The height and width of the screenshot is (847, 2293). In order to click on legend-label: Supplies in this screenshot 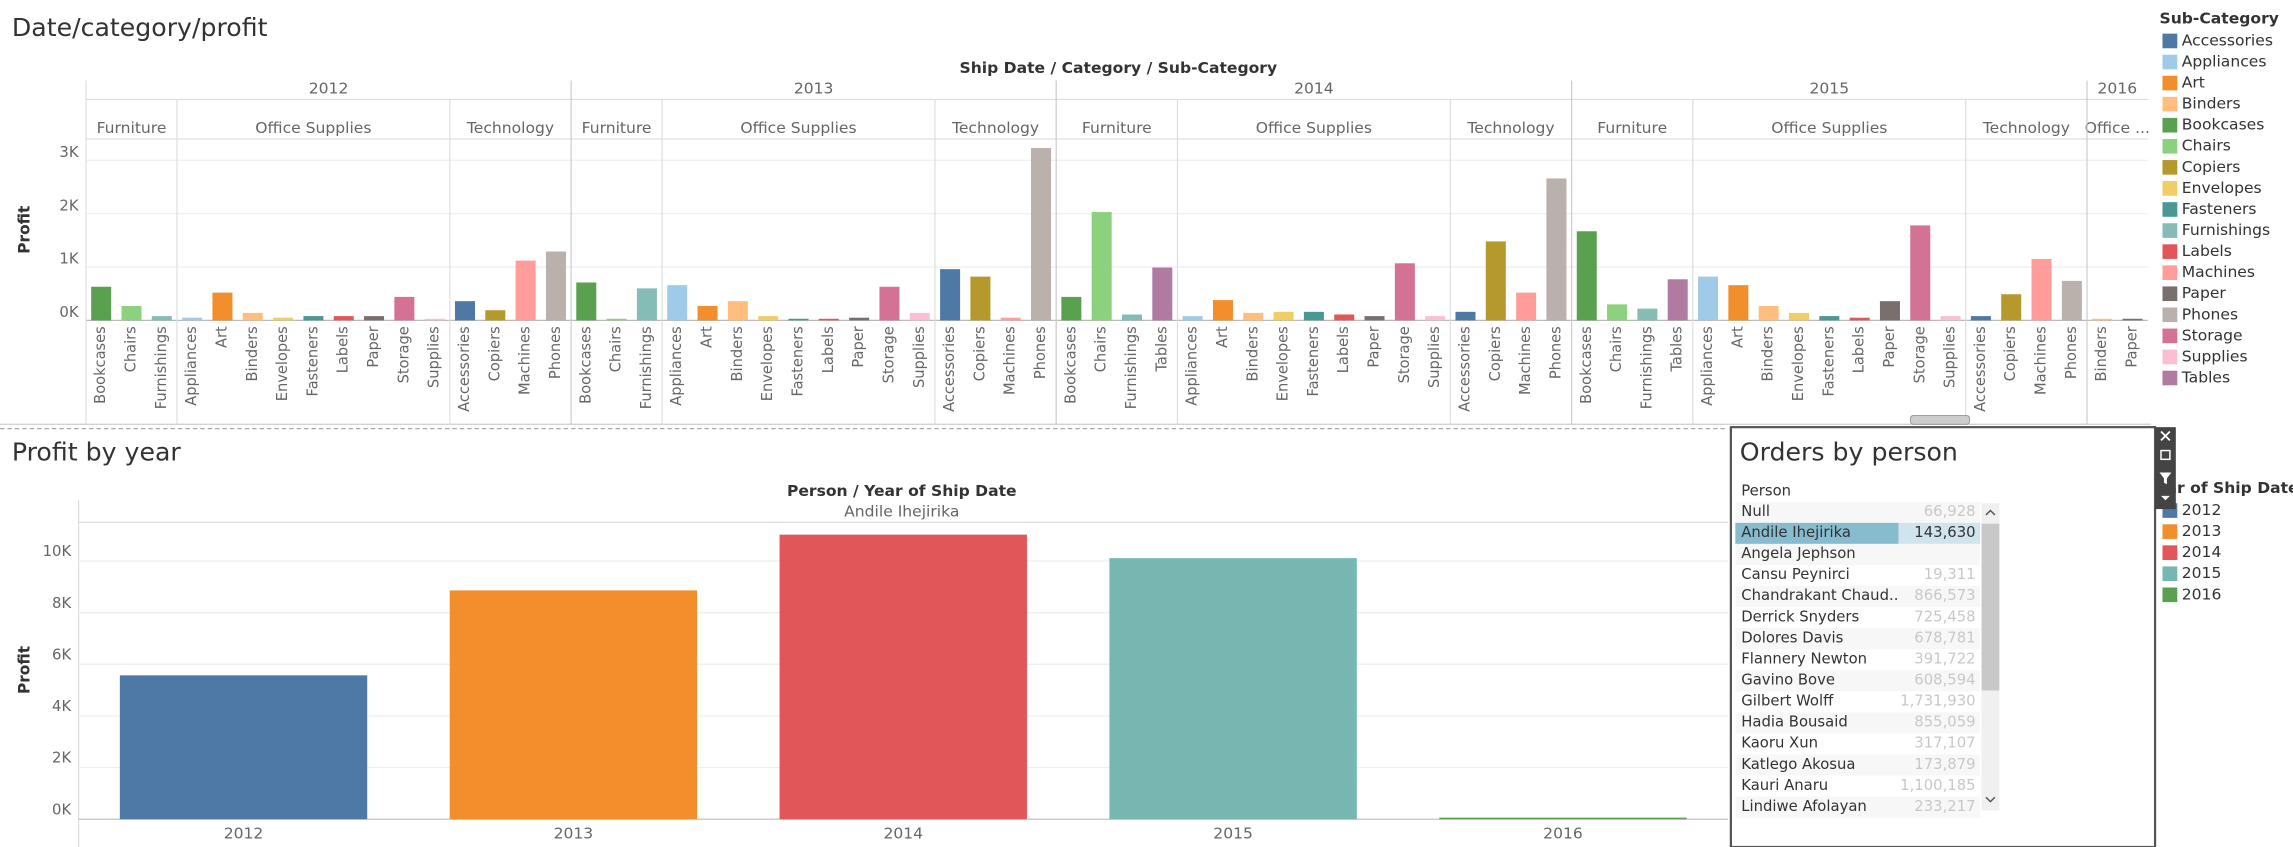, I will do `click(2215, 357)`.